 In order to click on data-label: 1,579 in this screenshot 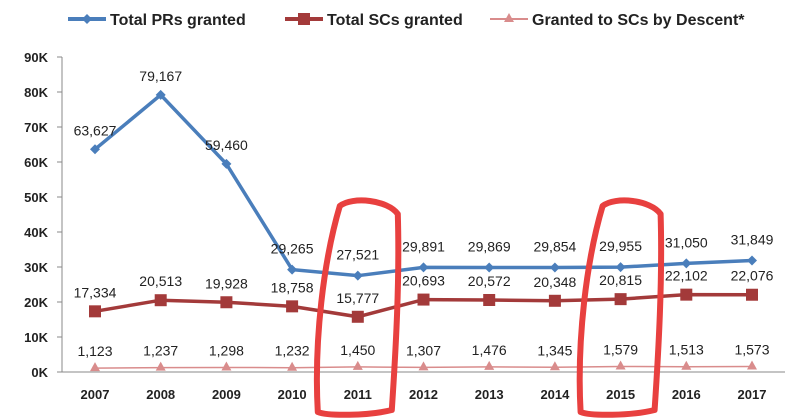, I will do `click(620, 349)`.